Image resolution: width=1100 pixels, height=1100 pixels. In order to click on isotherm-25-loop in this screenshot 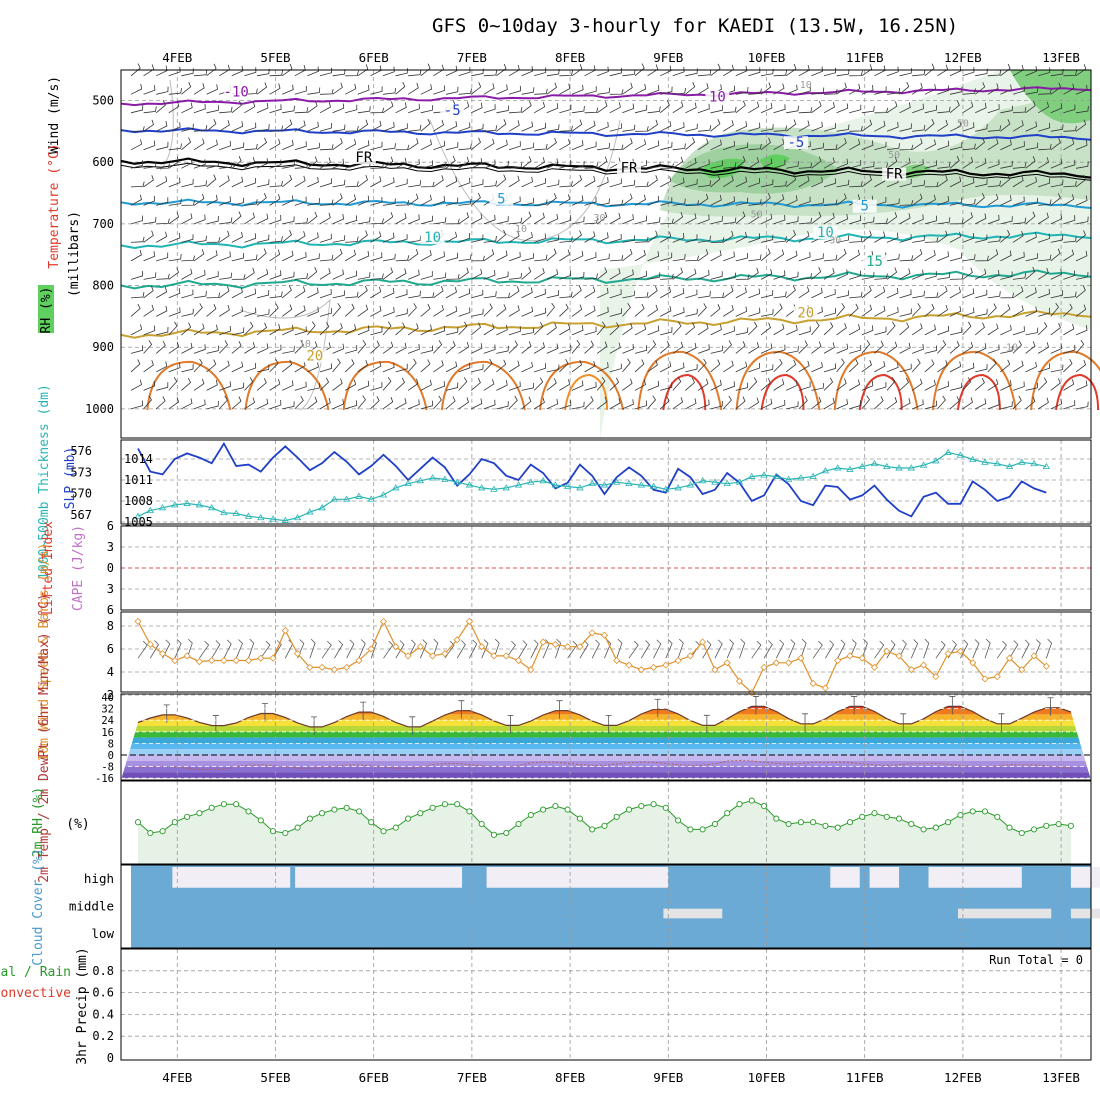, I will do `click(680, 380)`.